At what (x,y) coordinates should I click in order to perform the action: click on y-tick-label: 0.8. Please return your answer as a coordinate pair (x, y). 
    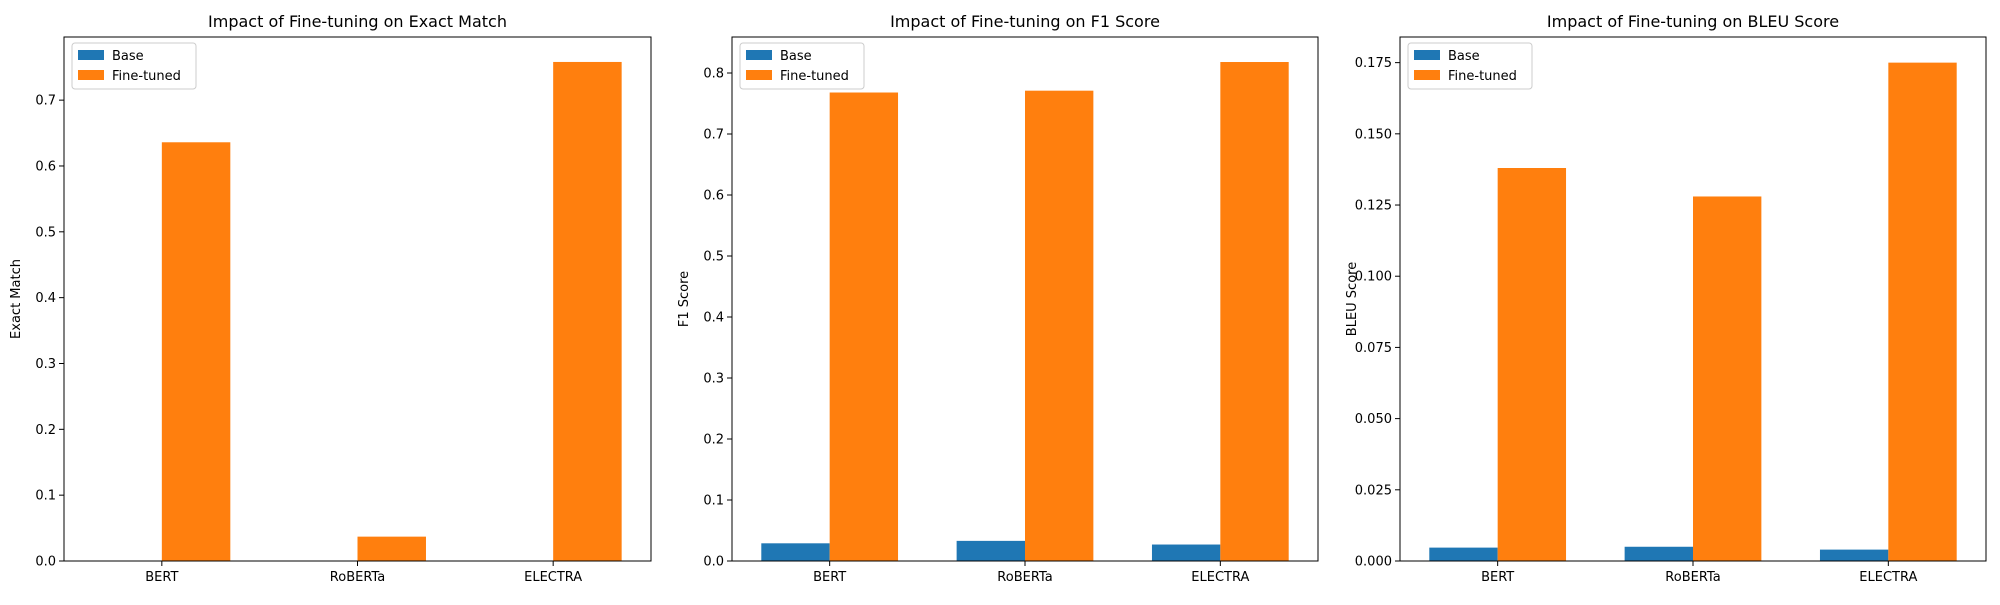
    Looking at the image, I should click on (713, 73).